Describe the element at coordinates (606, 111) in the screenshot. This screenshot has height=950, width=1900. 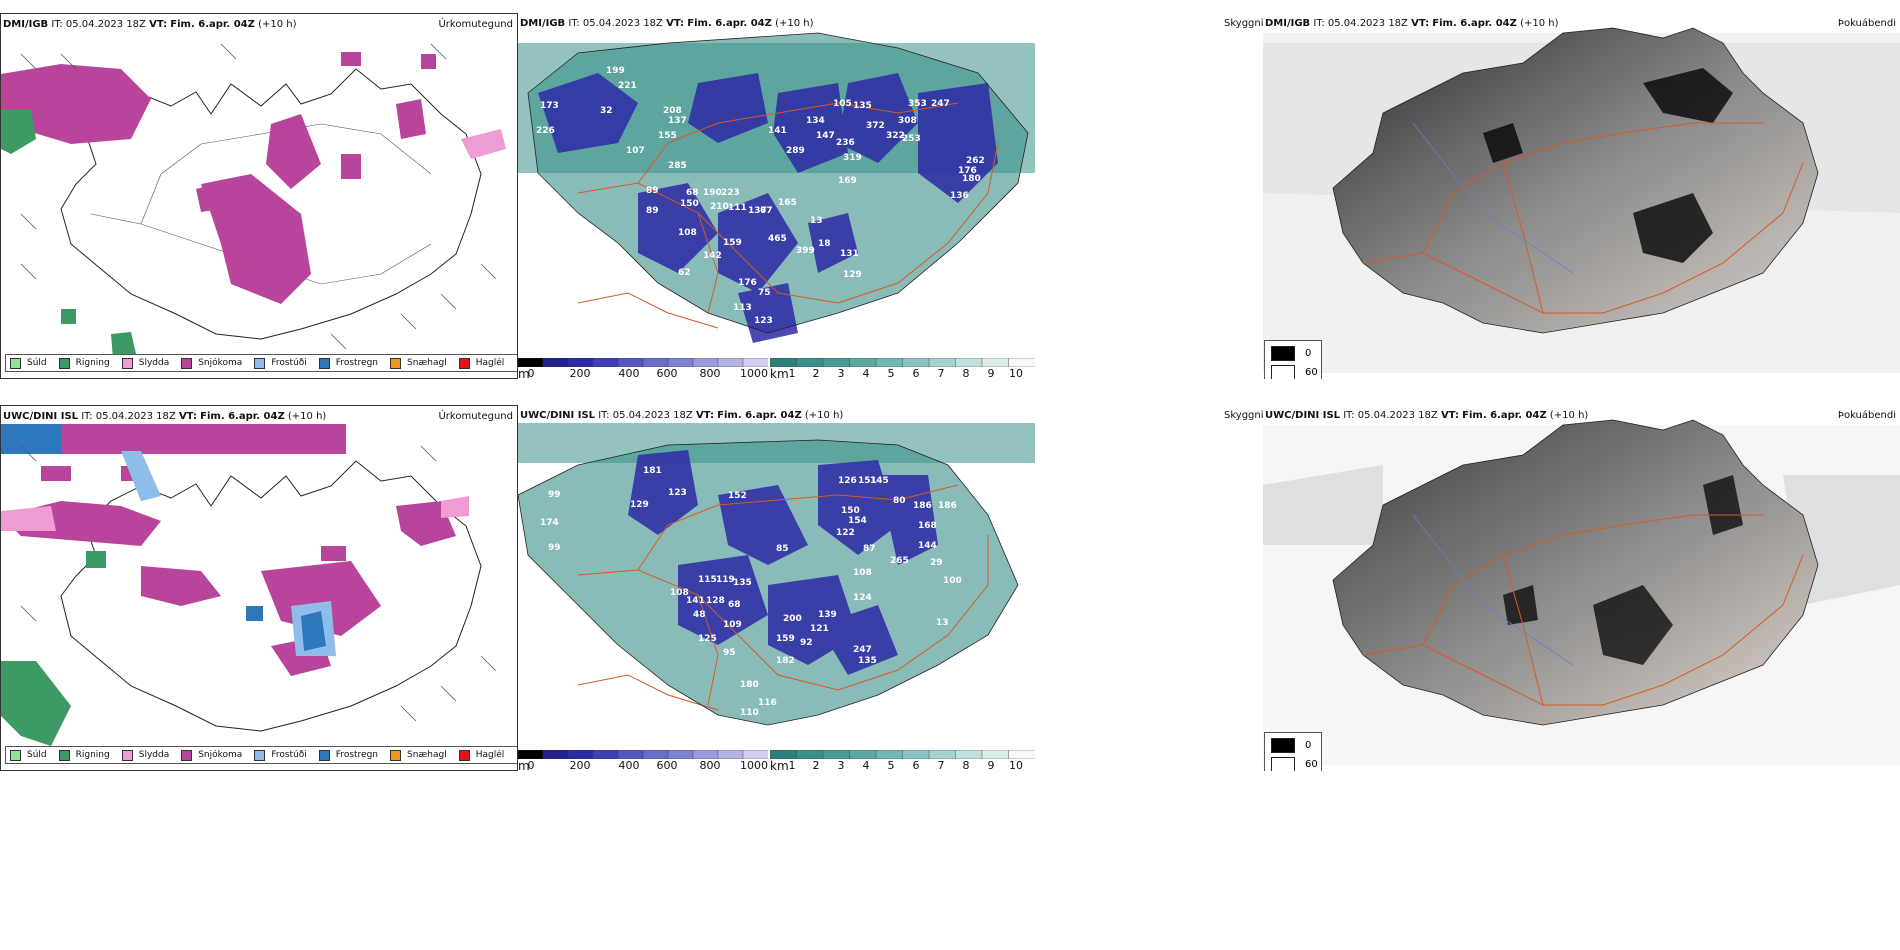
I see `cloud-label: 32` at that location.